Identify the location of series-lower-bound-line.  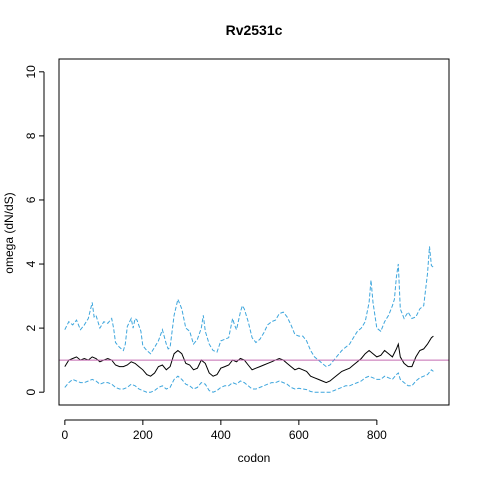
(249, 381).